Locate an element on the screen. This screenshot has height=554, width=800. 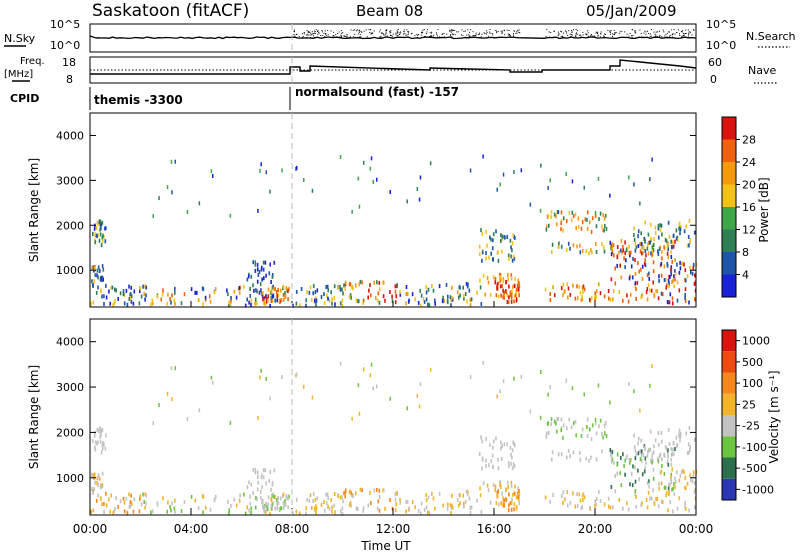
colorbar-swatch is located at coordinates (729, 128).